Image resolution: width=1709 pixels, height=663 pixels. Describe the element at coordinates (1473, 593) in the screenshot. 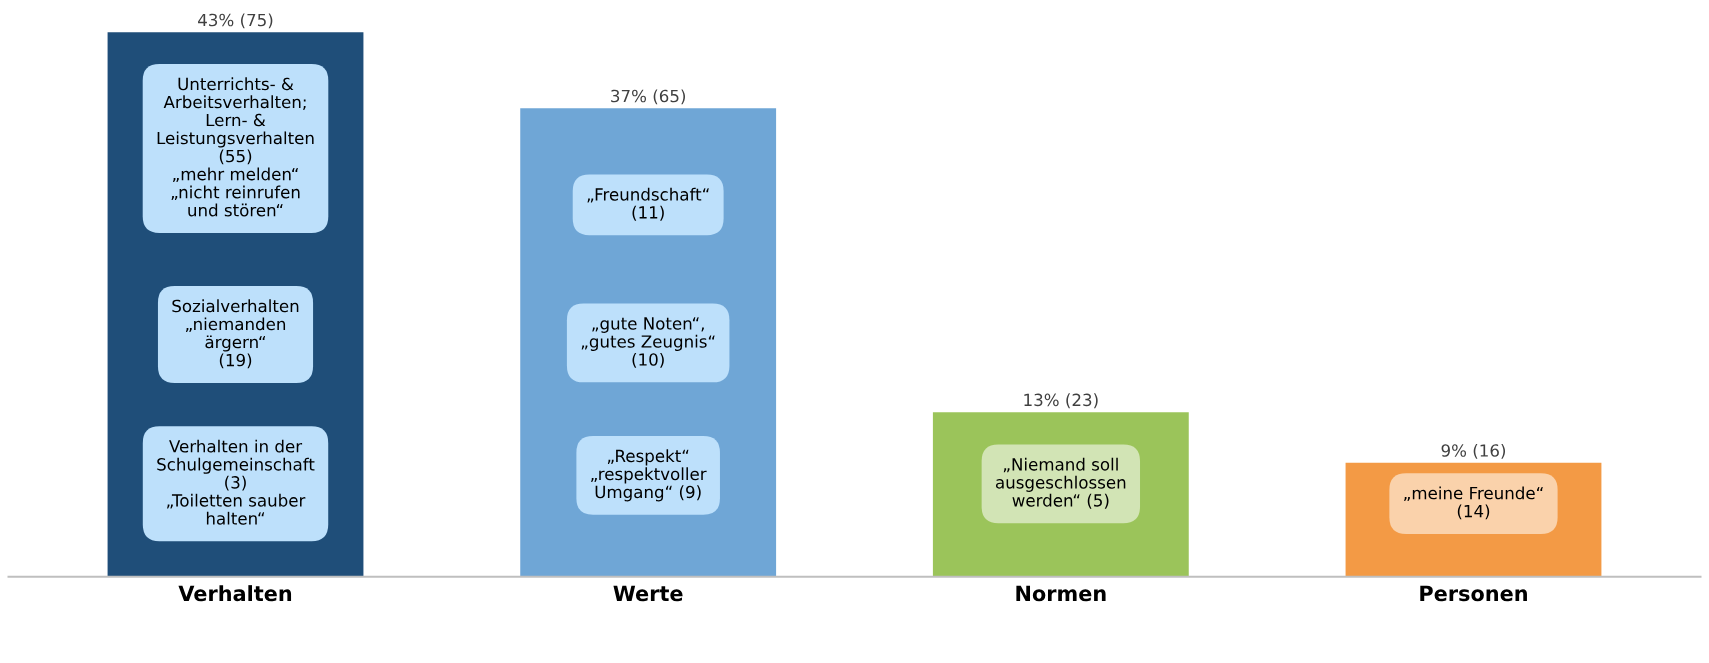

I see `x-tick-label: Personen` at that location.